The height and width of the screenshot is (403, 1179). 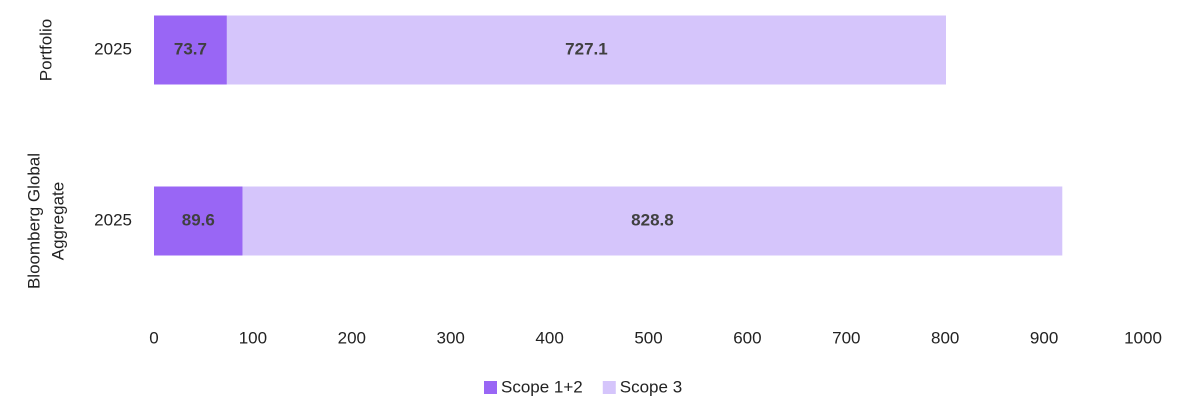 I want to click on legend-label: Scope 1+2, so click(x=542, y=386).